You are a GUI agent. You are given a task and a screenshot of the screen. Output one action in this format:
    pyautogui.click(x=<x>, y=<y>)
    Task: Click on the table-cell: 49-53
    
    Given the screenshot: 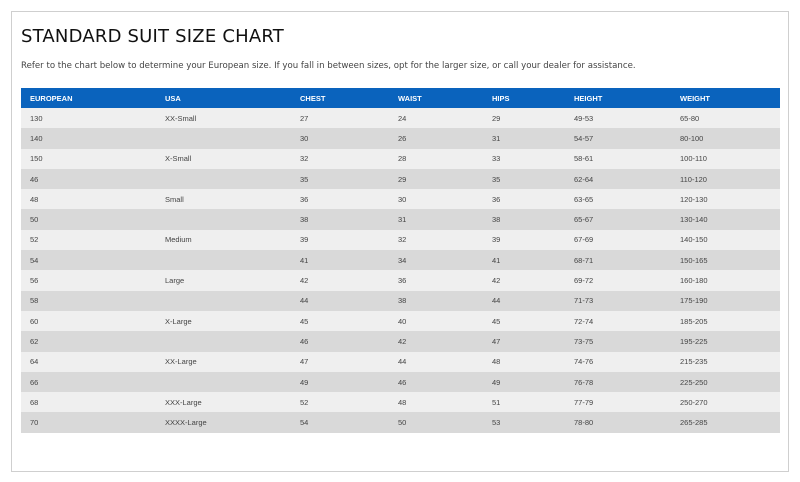 What is the action you would take?
    pyautogui.click(x=618, y=118)
    